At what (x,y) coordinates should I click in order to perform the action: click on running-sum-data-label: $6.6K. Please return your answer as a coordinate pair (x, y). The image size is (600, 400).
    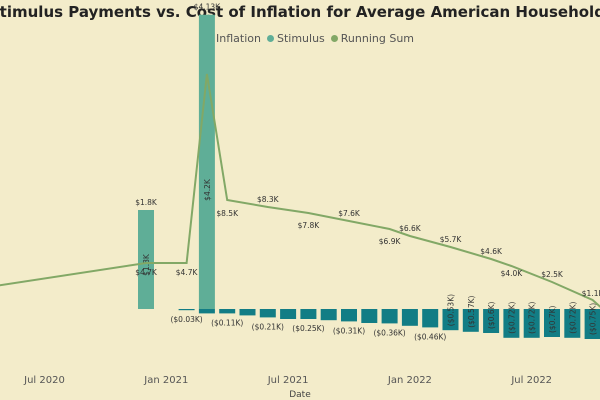
    Looking at the image, I should click on (410, 228).